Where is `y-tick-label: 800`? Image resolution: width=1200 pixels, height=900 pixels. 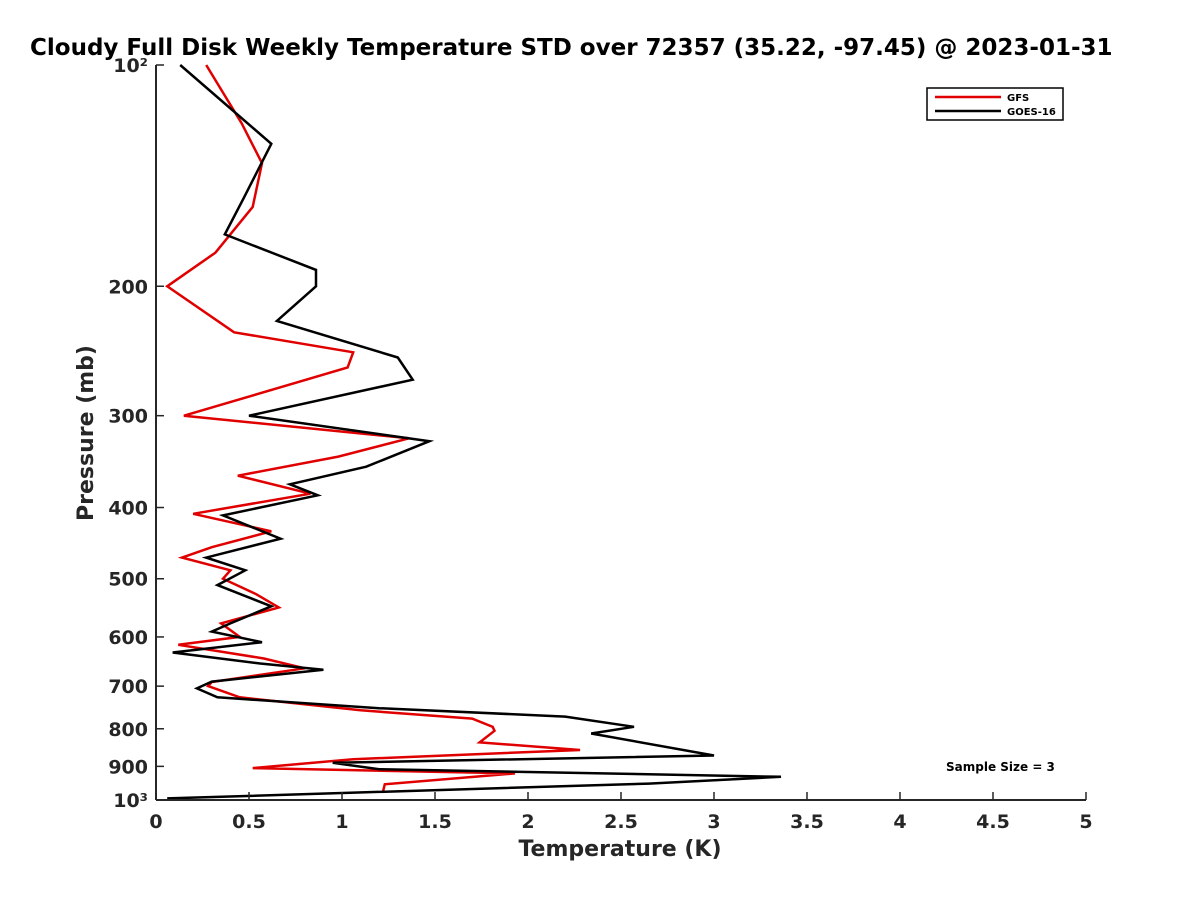 y-tick-label: 800 is located at coordinates (128, 730).